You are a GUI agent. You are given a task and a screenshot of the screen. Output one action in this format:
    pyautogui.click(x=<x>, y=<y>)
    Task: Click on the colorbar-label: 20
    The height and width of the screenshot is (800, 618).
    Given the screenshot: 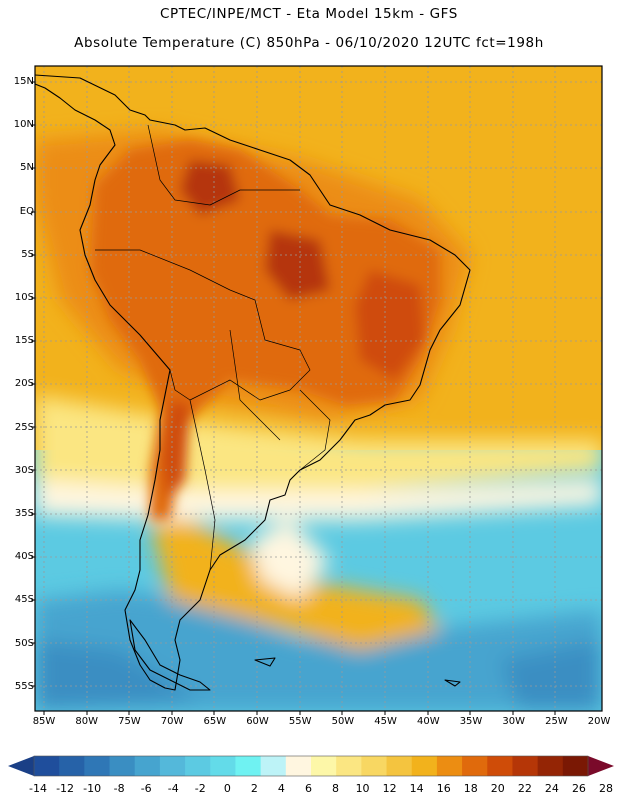 What is the action you would take?
    pyautogui.click(x=497, y=788)
    